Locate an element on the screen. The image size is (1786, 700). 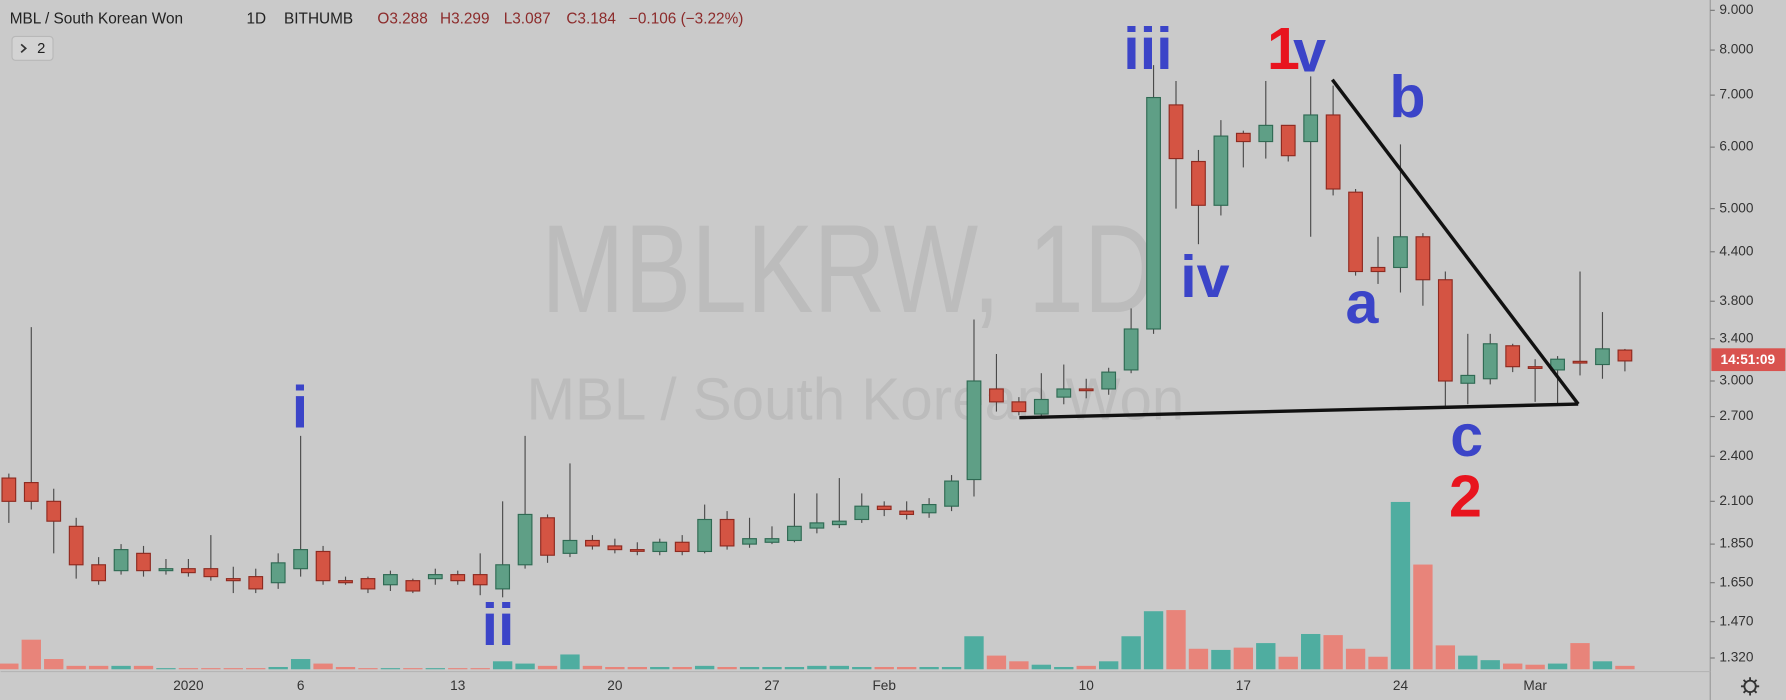
y-tick-label: 2.400 is located at coordinates (1736, 455).